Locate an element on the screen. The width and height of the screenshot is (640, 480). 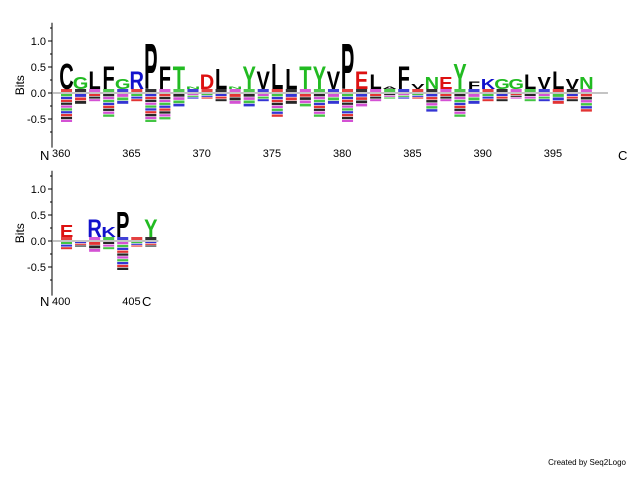
logo-letter: T is located at coordinates (179, 78).